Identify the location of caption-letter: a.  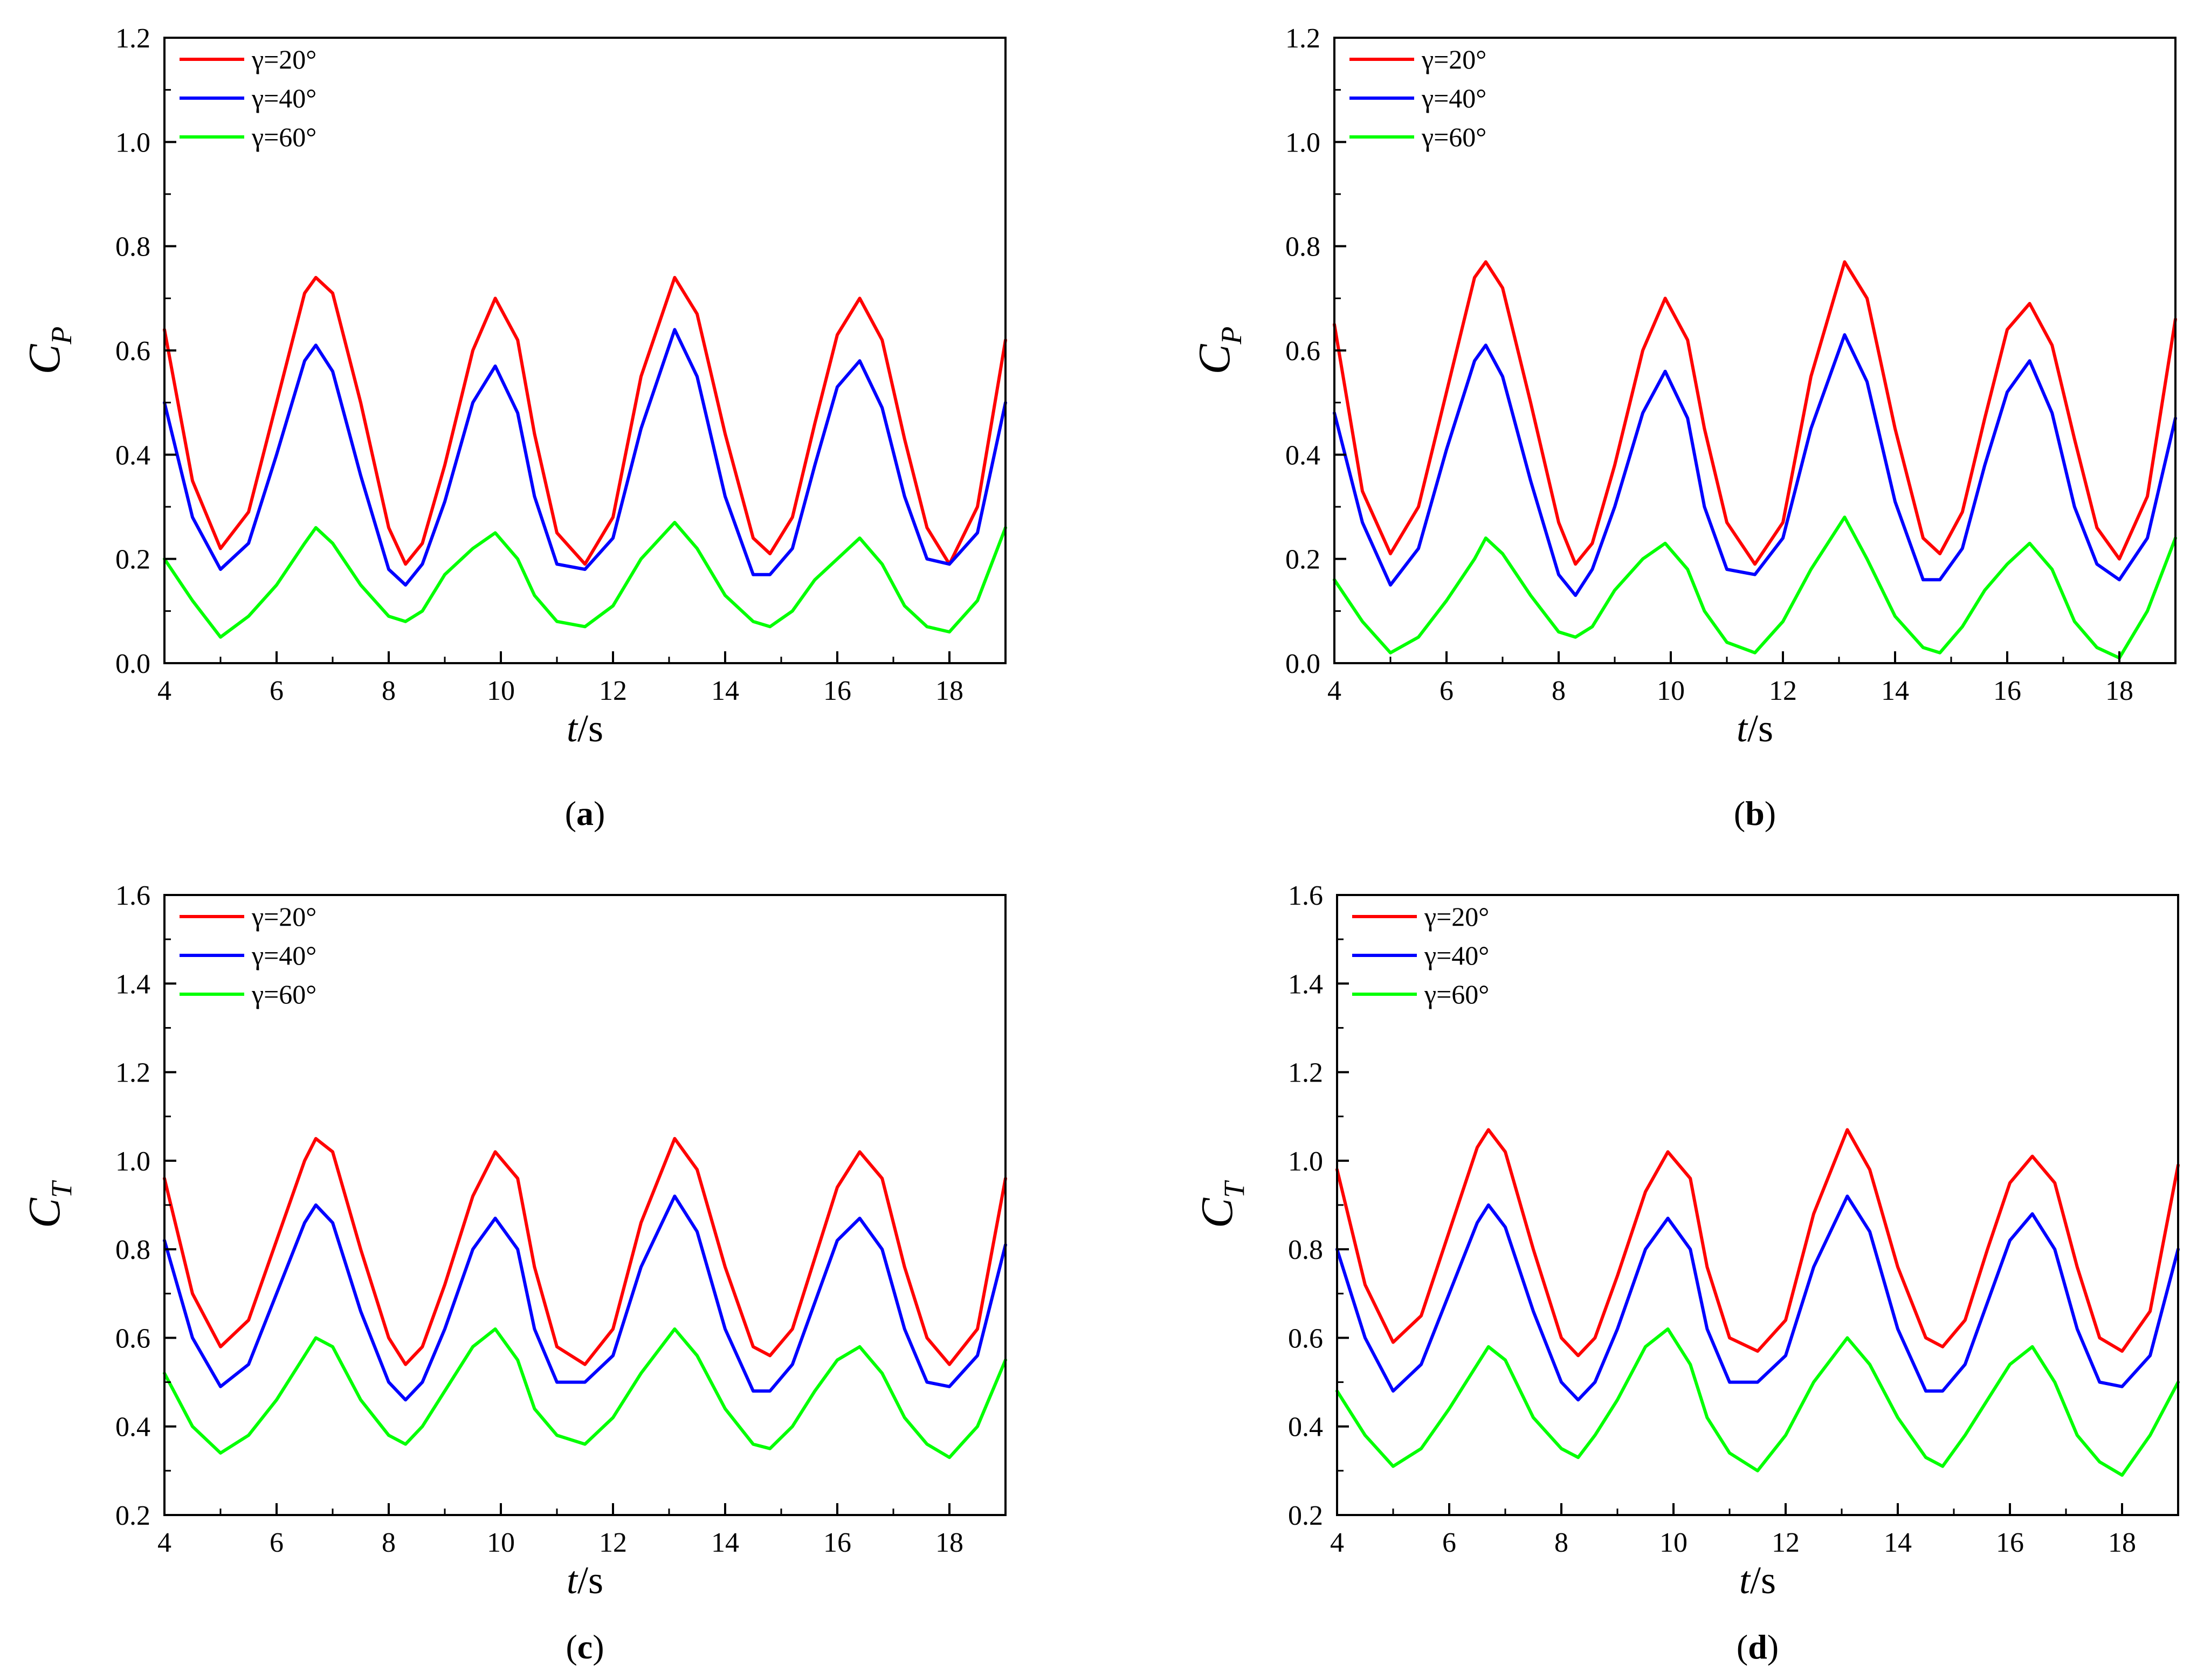
(585, 813).